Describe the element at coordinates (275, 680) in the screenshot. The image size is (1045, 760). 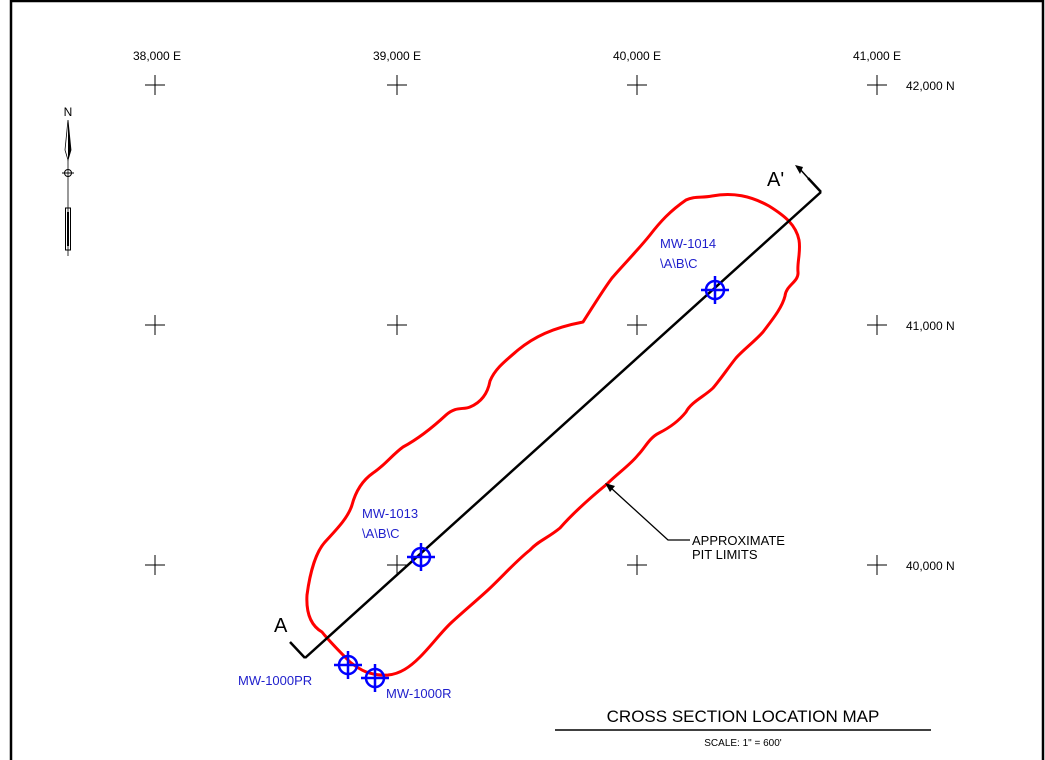
I see `well-label-mw-1000pr: MW-1000PR` at that location.